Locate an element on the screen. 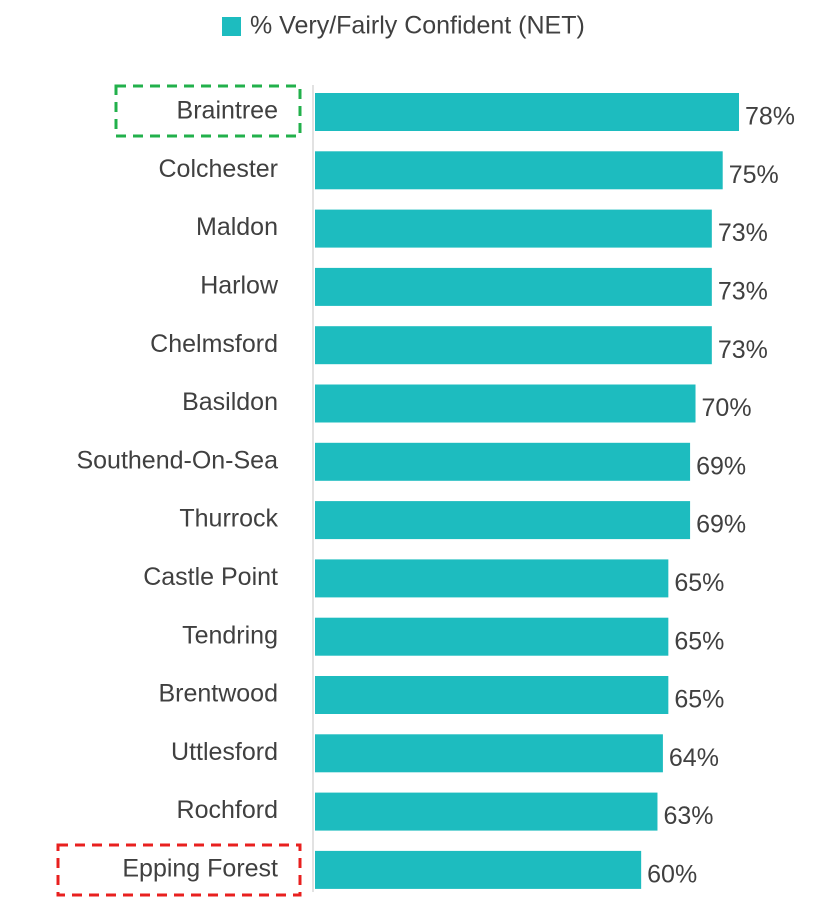 The height and width of the screenshot is (901, 825). y-tick-label: Maldon is located at coordinates (237, 227).